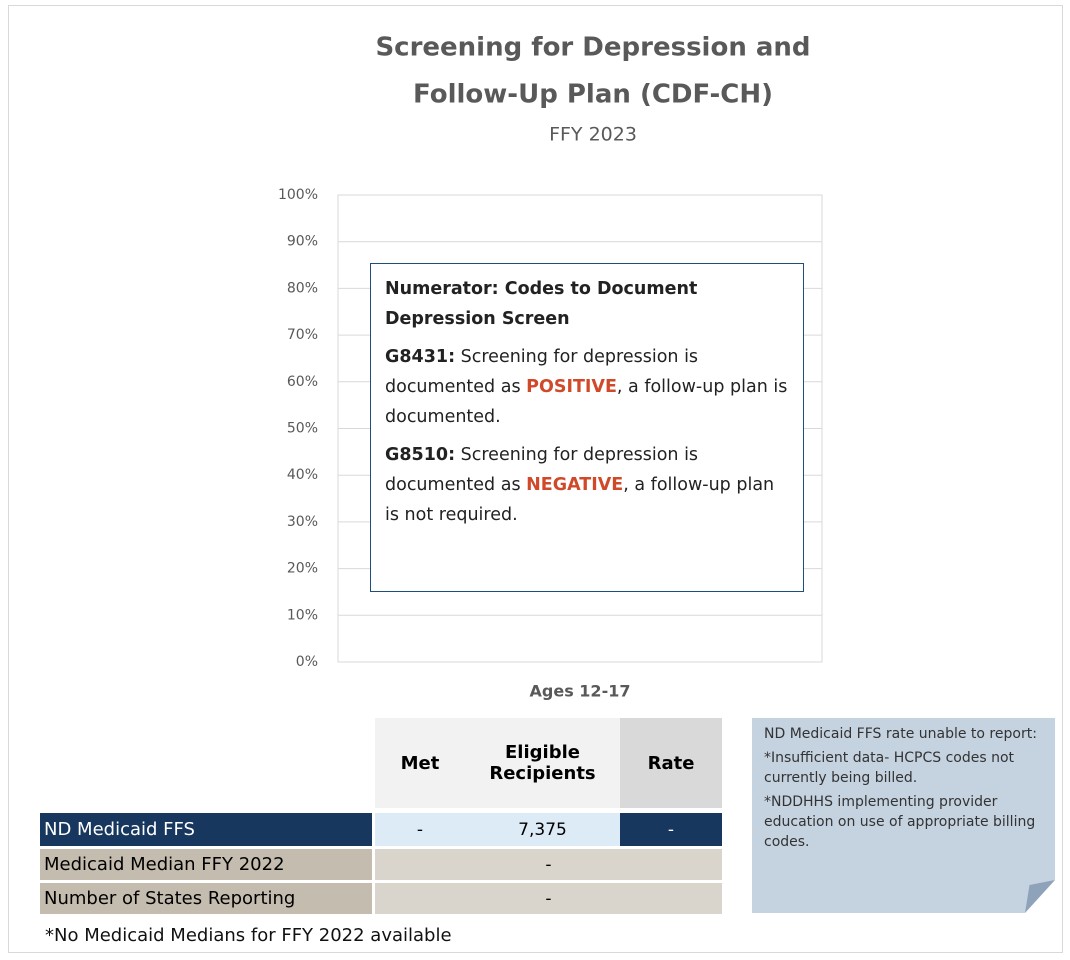 Image resolution: width=1070 pixels, height=960 pixels. I want to click on column-header: Eligible Recipients, so click(542, 763).